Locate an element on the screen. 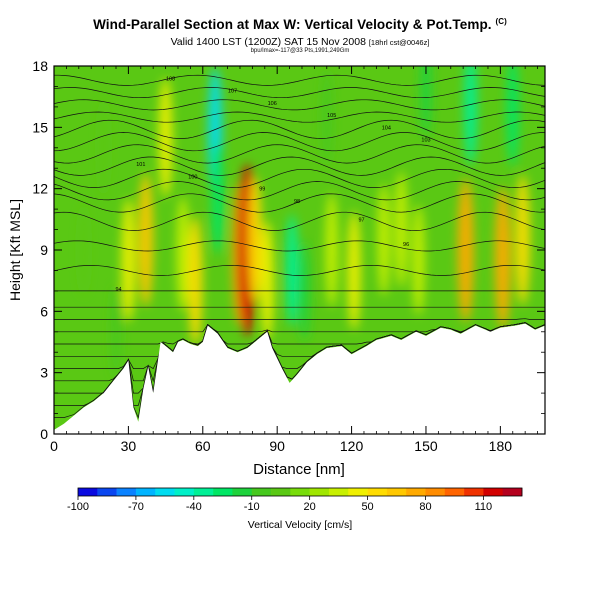  contour-label: 94 is located at coordinates (118, 290).